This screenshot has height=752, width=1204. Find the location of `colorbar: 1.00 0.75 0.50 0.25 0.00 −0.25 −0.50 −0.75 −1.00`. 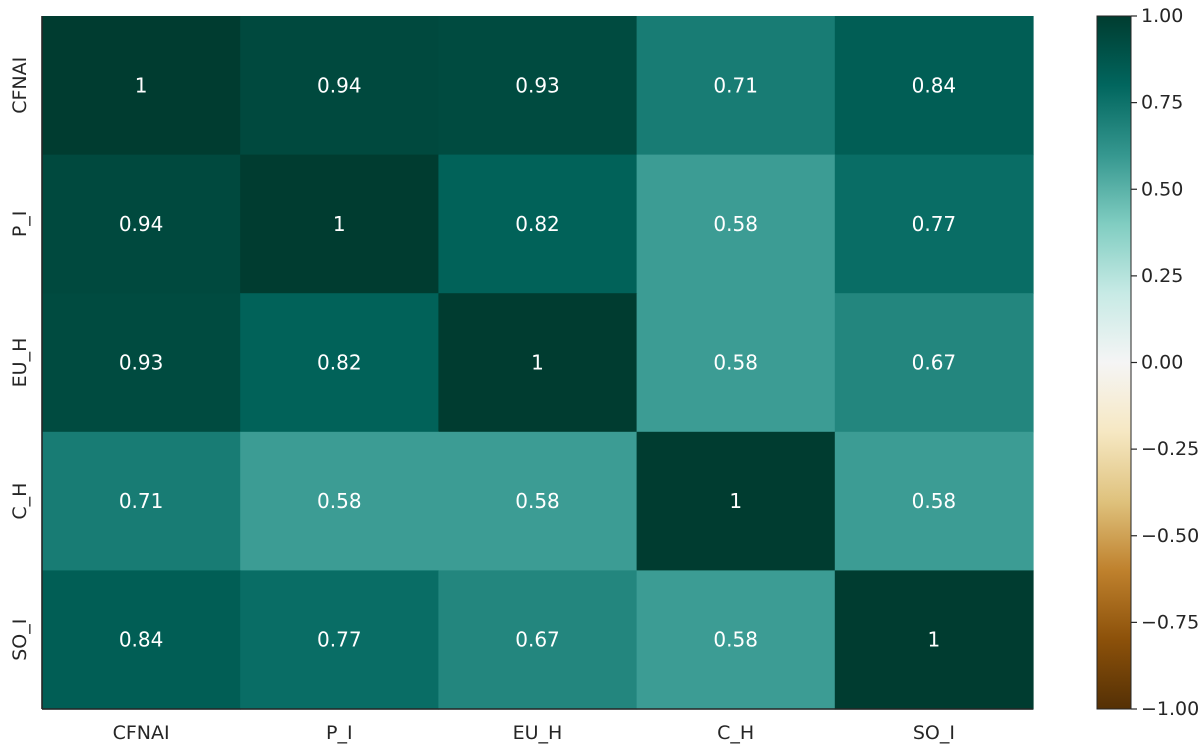

colorbar: 1.00 0.75 0.50 0.25 0.00 −0.25 −0.50 −0.75 −1.00 is located at coordinates (1147, 362).